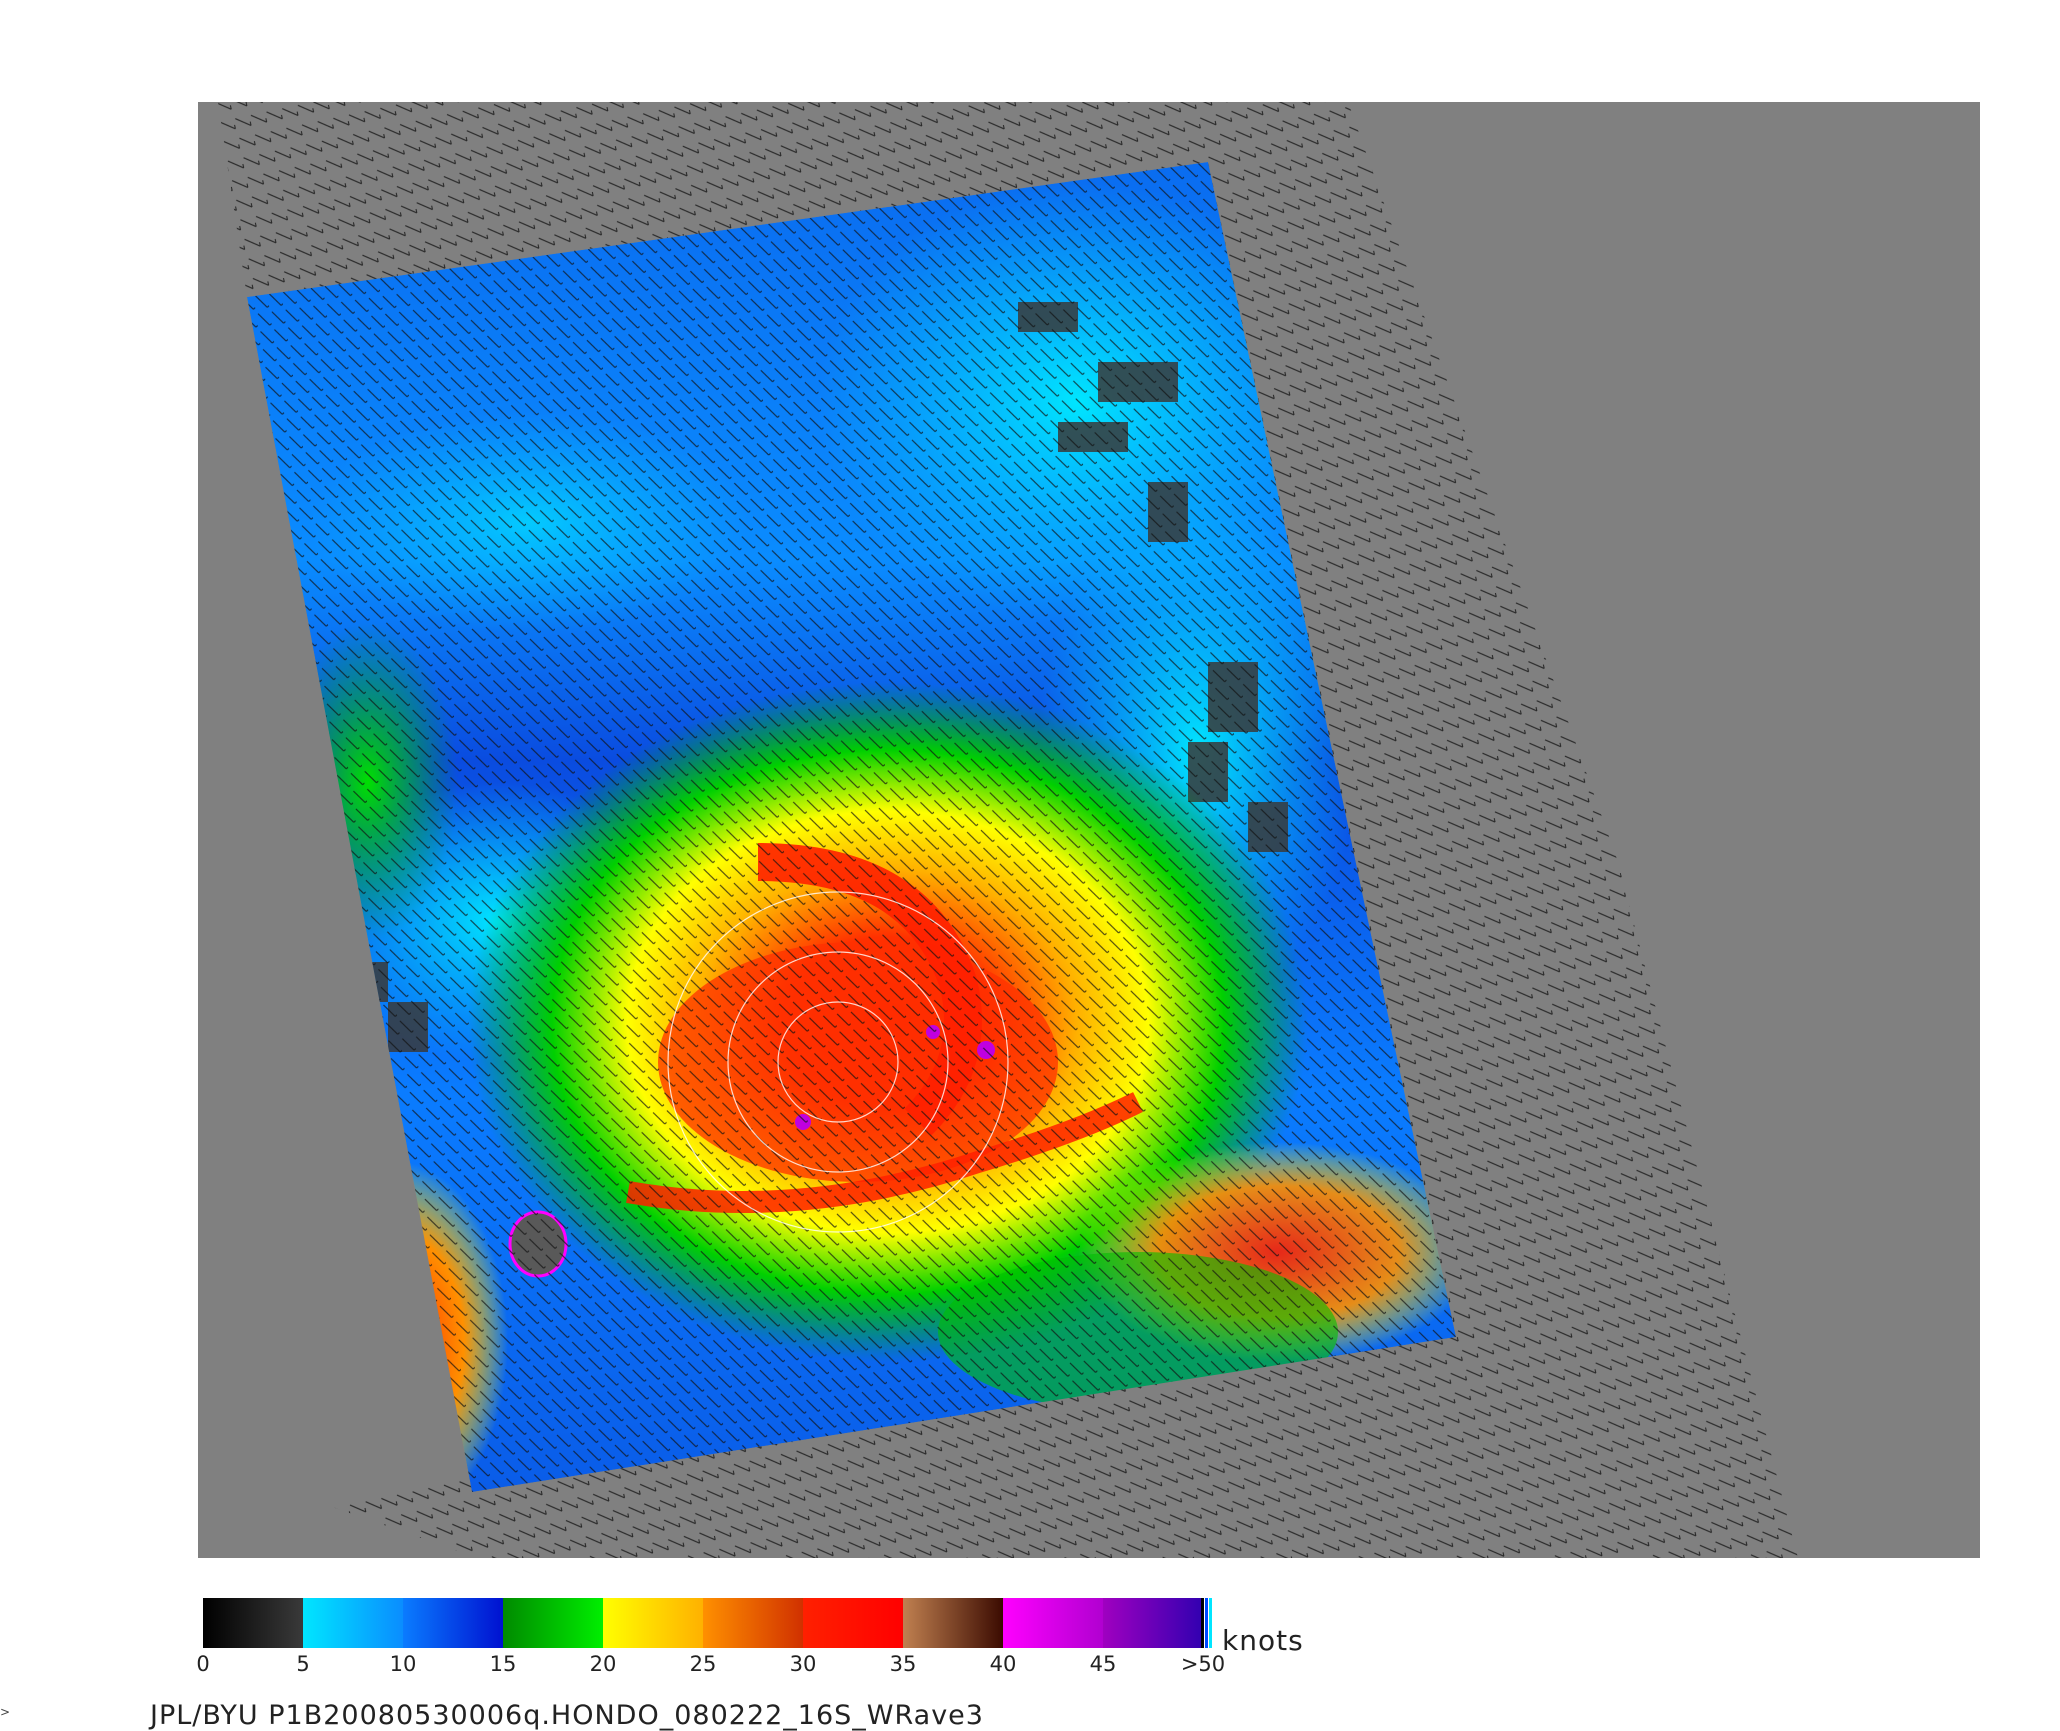 The height and width of the screenshot is (1731, 2060). What do you see at coordinates (1203, 1664) in the screenshot?
I see `colorbar-tick-label: >50` at bounding box center [1203, 1664].